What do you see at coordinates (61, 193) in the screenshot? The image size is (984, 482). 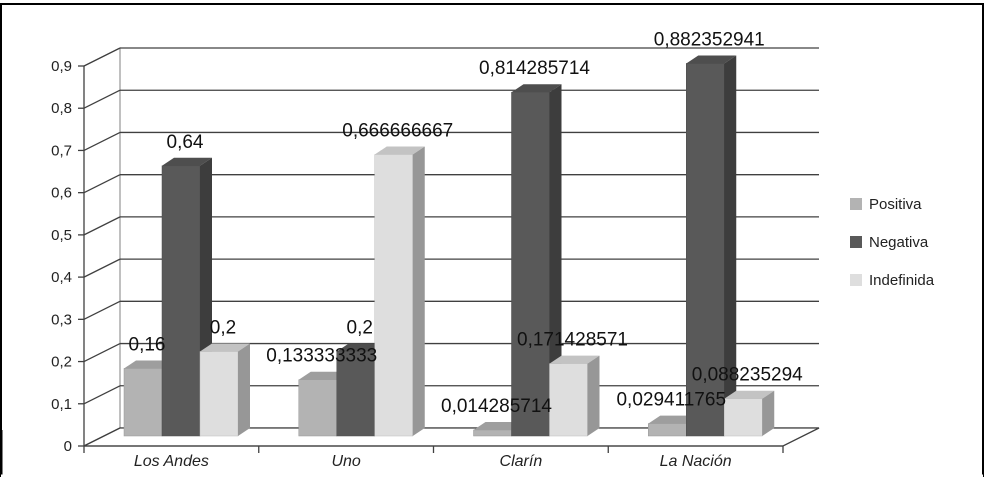 I see `y-tick-label: 0,6` at bounding box center [61, 193].